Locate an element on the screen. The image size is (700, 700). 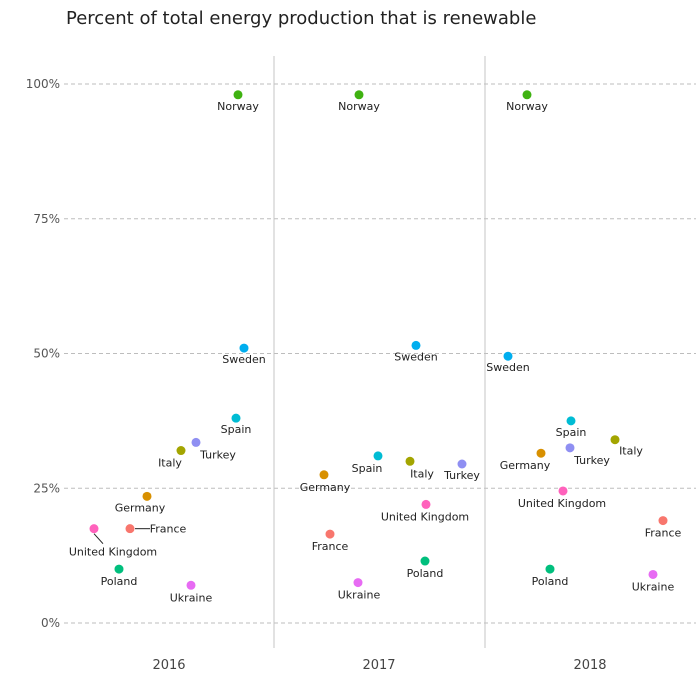
label-norway-2017: Norway is located at coordinates (359, 106).